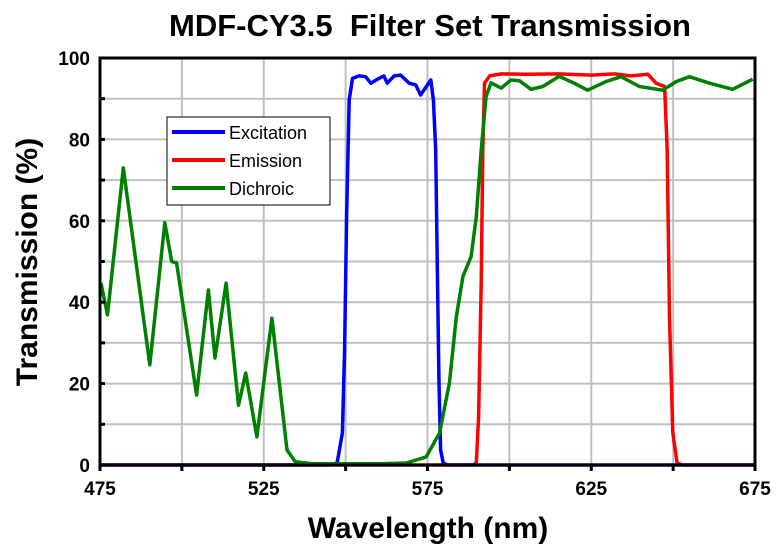 The image size is (780, 550). What do you see at coordinates (428, 528) in the screenshot?
I see `x-axis-label: Wavelength (nm)` at bounding box center [428, 528].